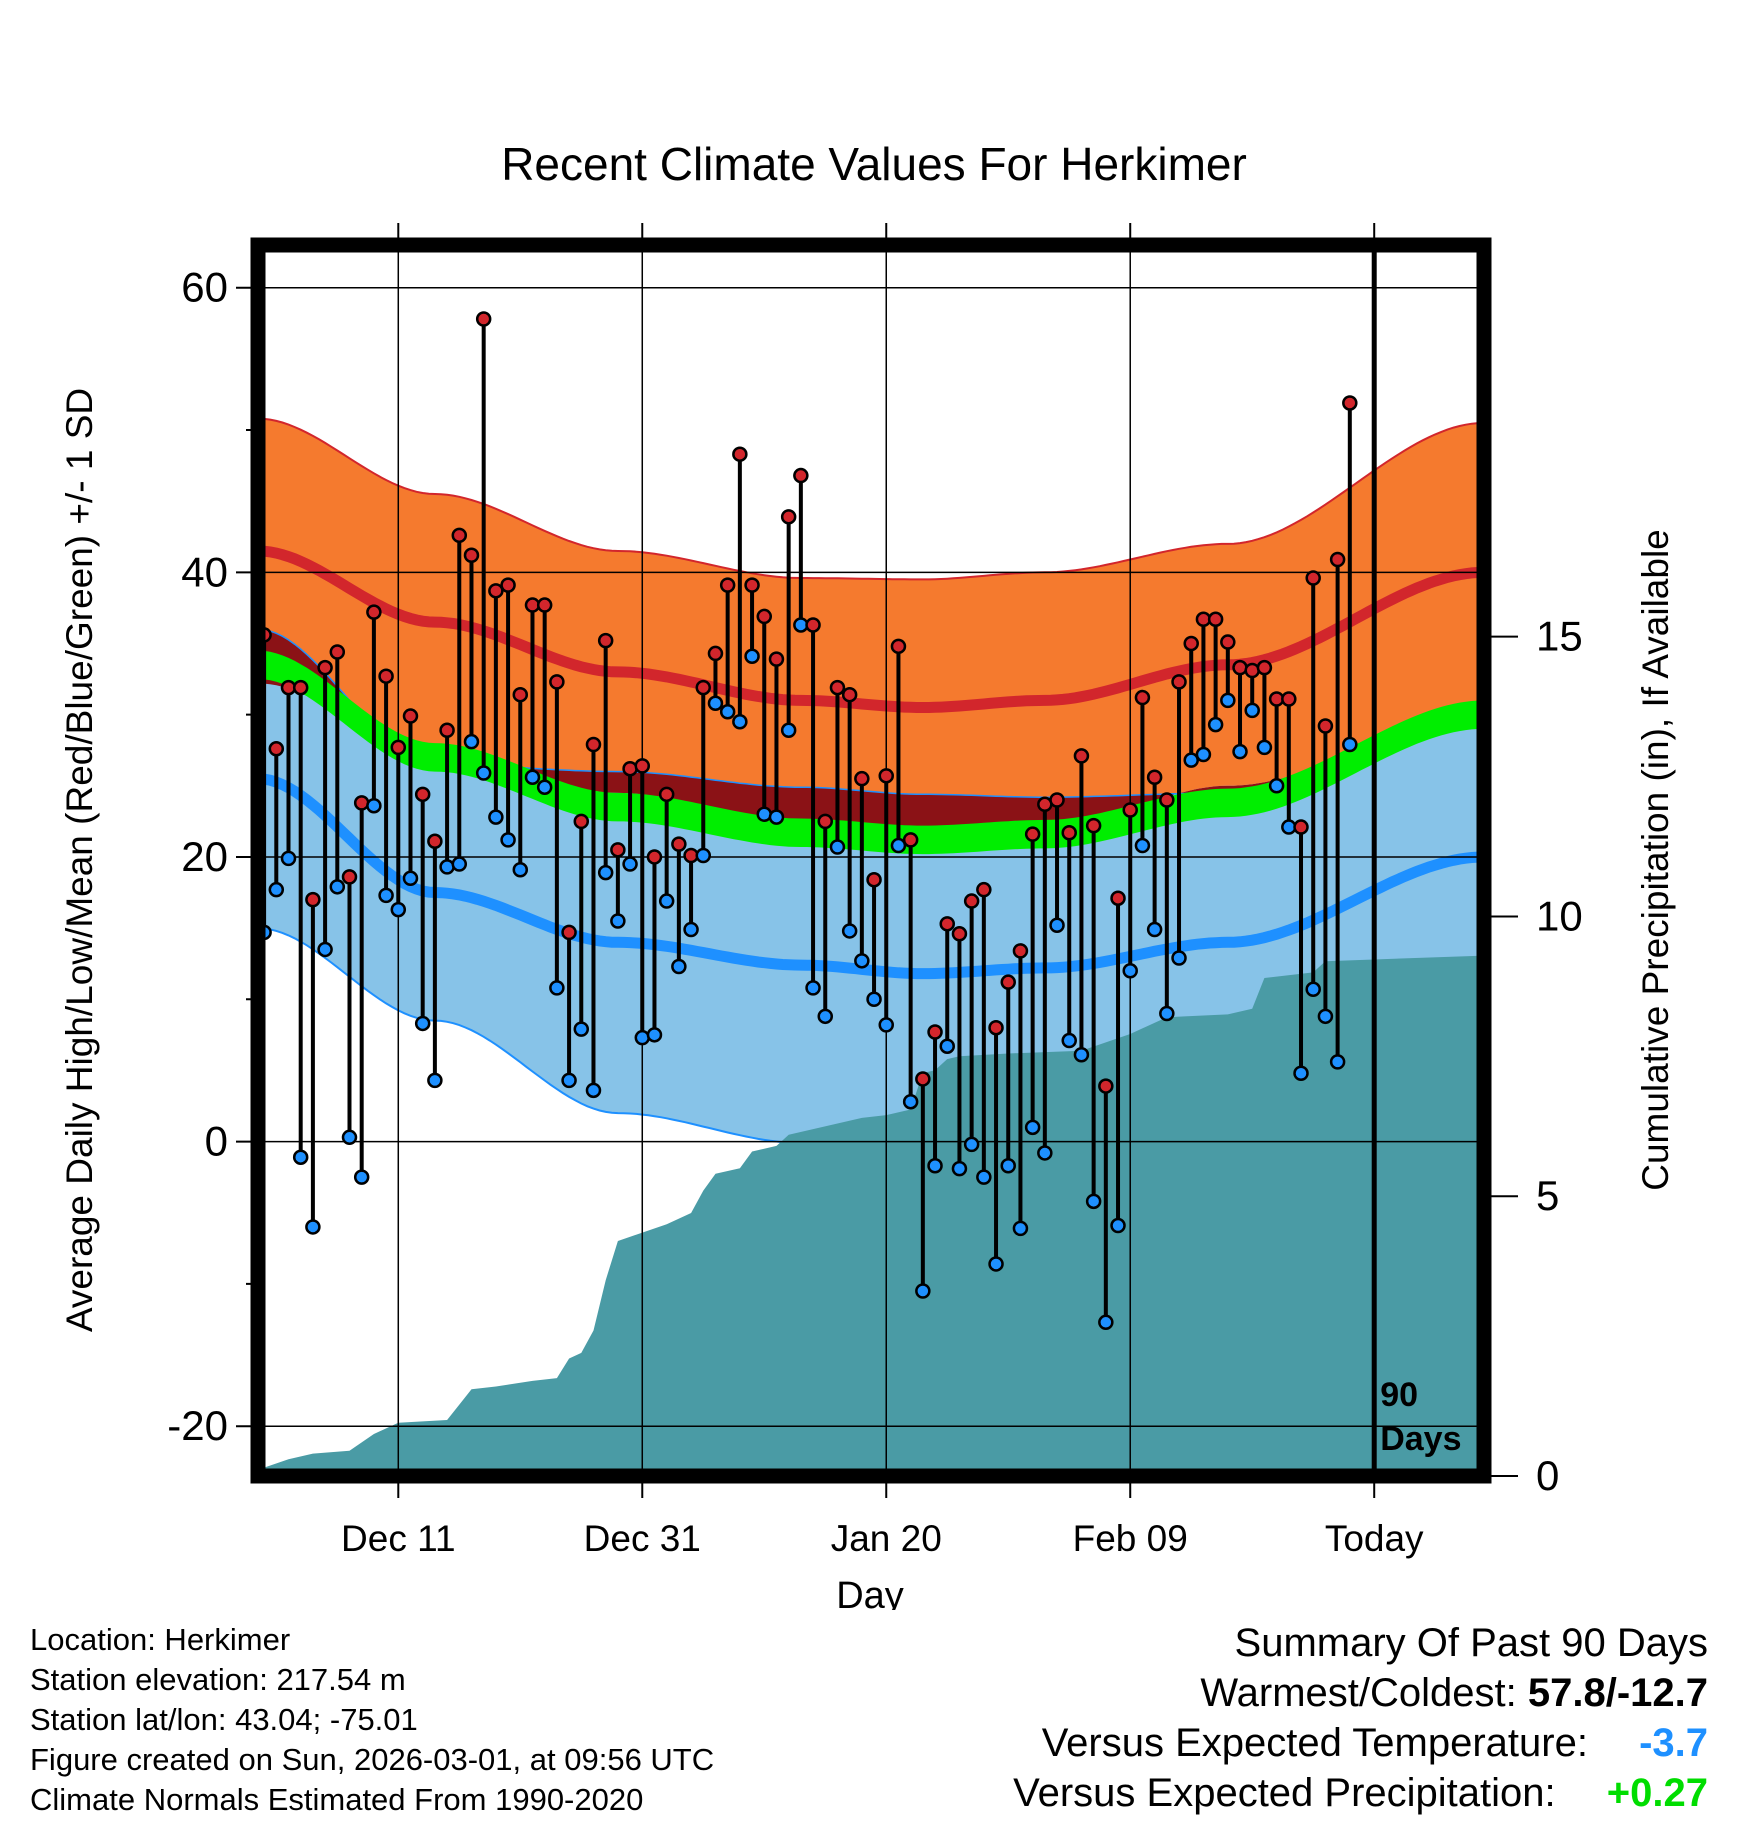 The image size is (1748, 1828). Describe the element at coordinates (1547, 1475) in the screenshot. I see `y2-tick-label: 0` at that location.